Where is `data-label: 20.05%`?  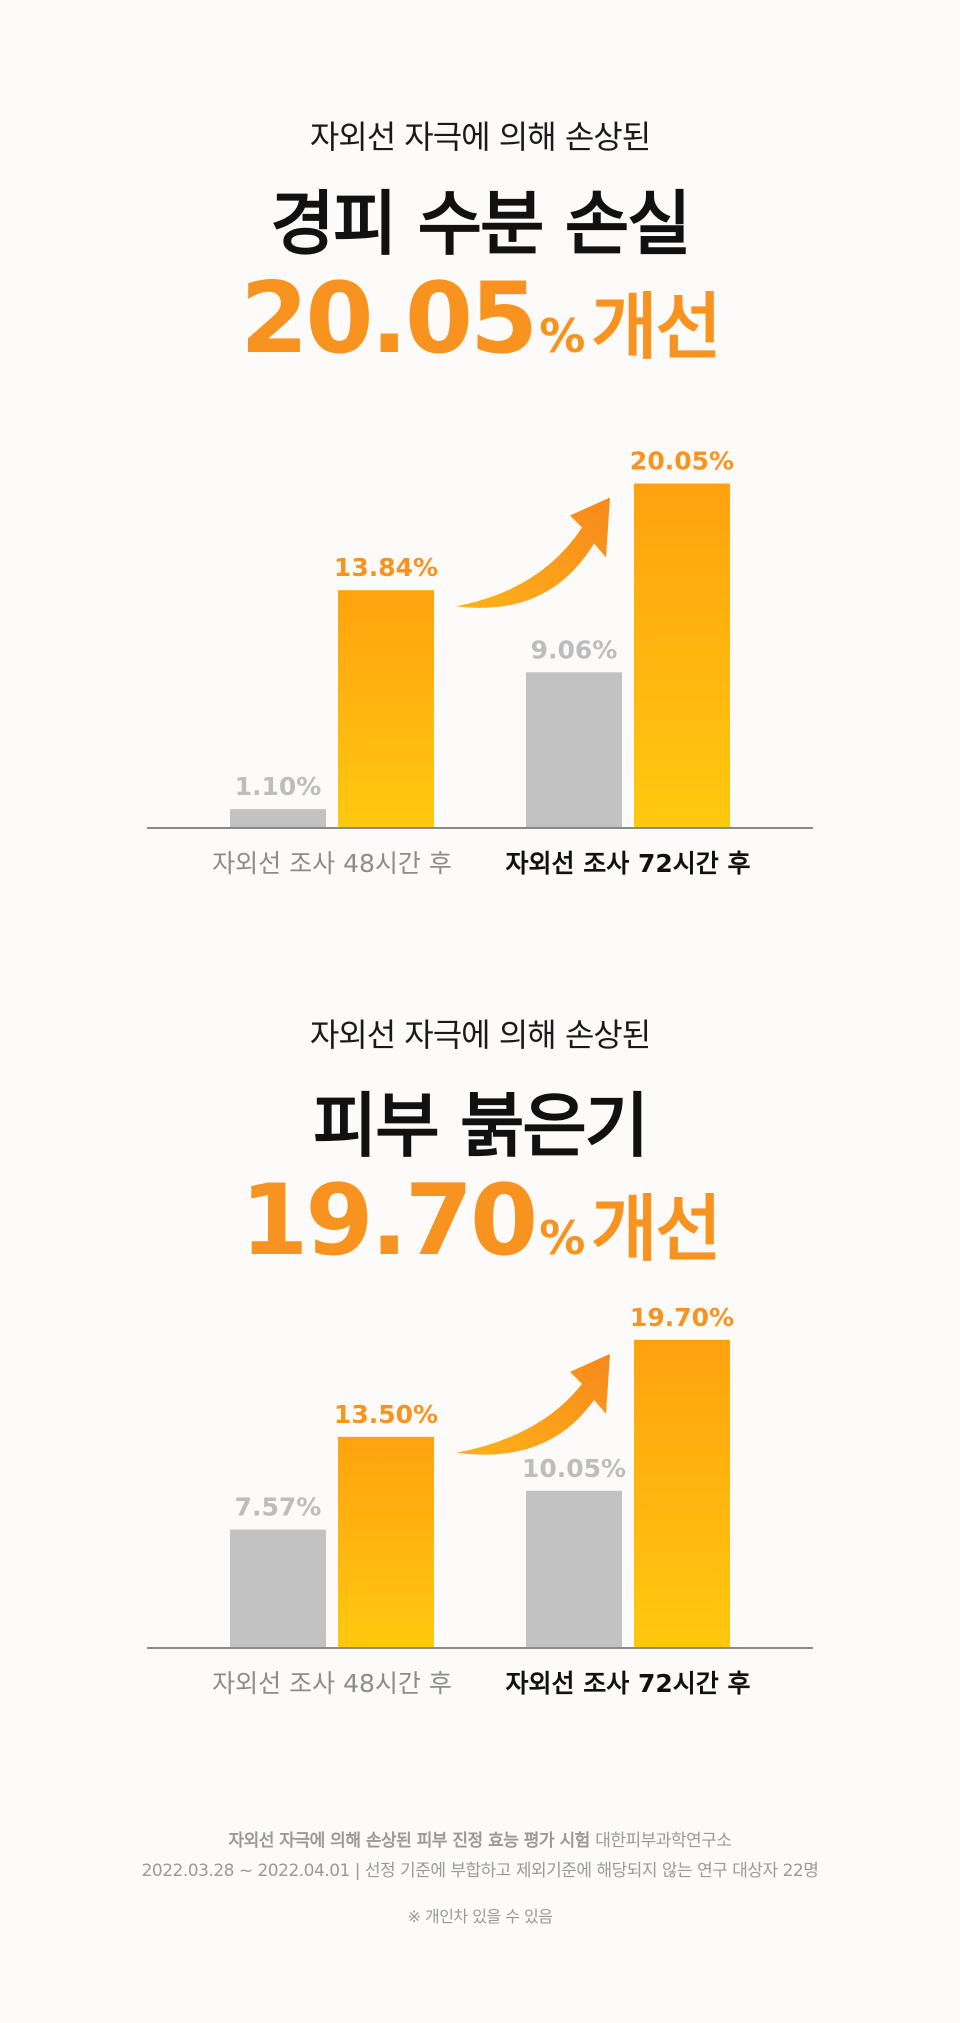 data-label: 20.05% is located at coordinates (682, 461).